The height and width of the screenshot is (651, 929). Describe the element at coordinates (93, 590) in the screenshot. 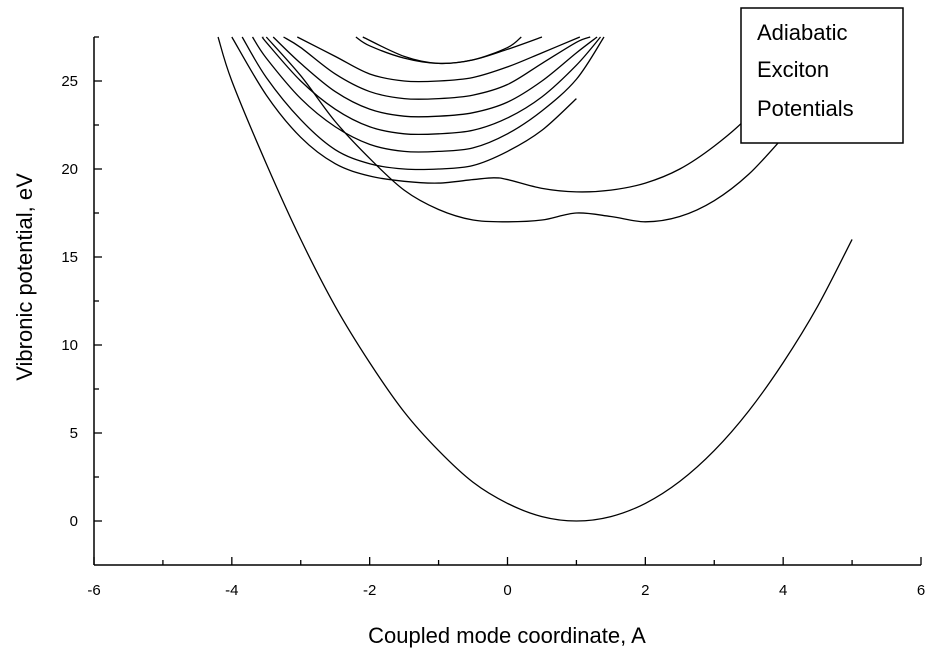

I see `x-tick-label: -6` at that location.